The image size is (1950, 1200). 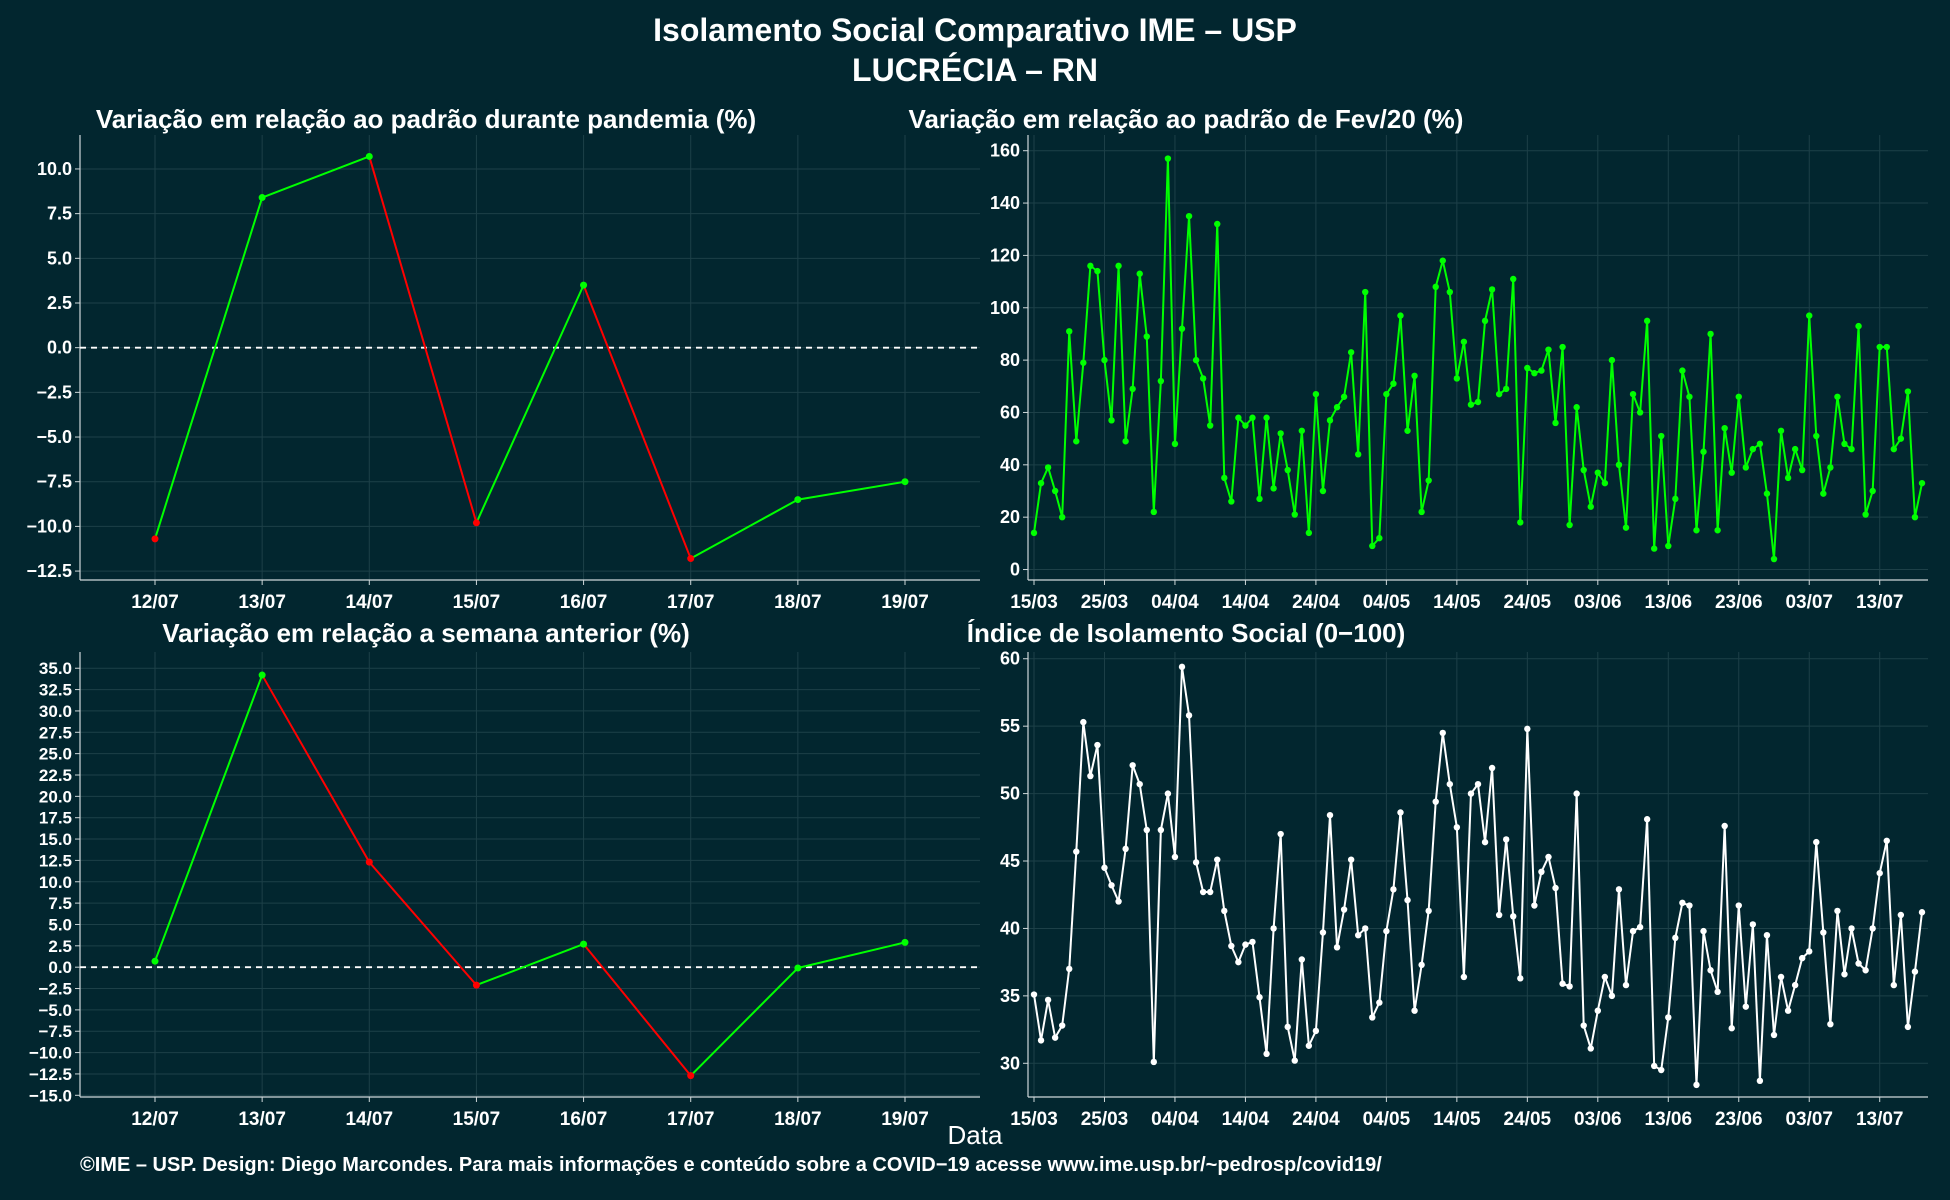 I want to click on y-tick-label: 55, so click(x=1010, y=726).